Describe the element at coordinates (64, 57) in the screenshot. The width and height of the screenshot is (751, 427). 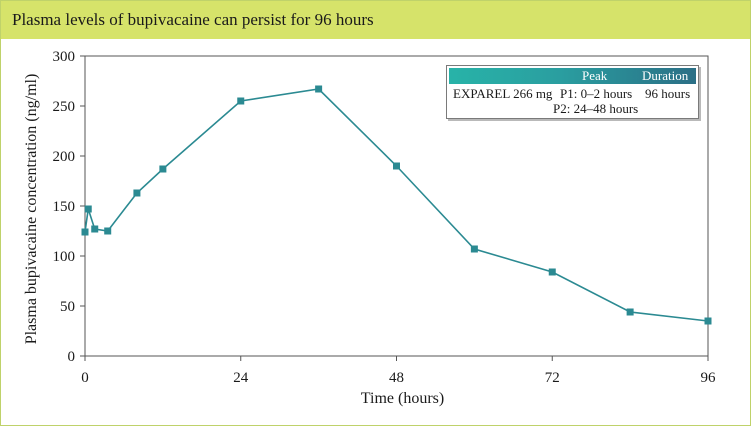
I see `y-tick-label: 300` at that location.